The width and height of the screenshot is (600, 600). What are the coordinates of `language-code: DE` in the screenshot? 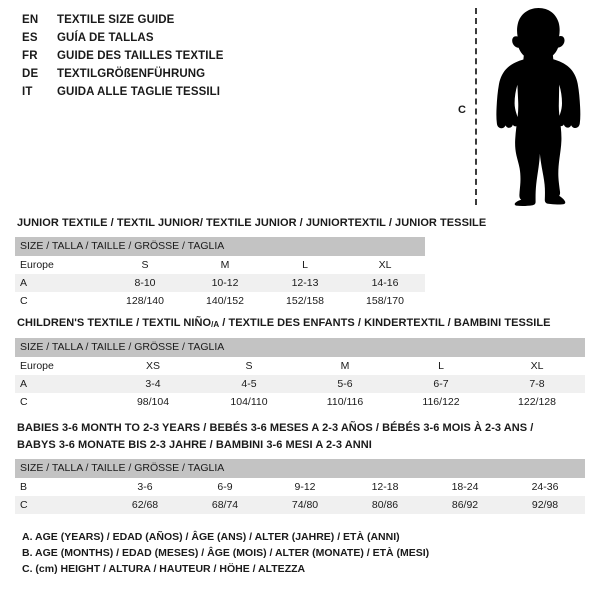 It's located at (30, 74).